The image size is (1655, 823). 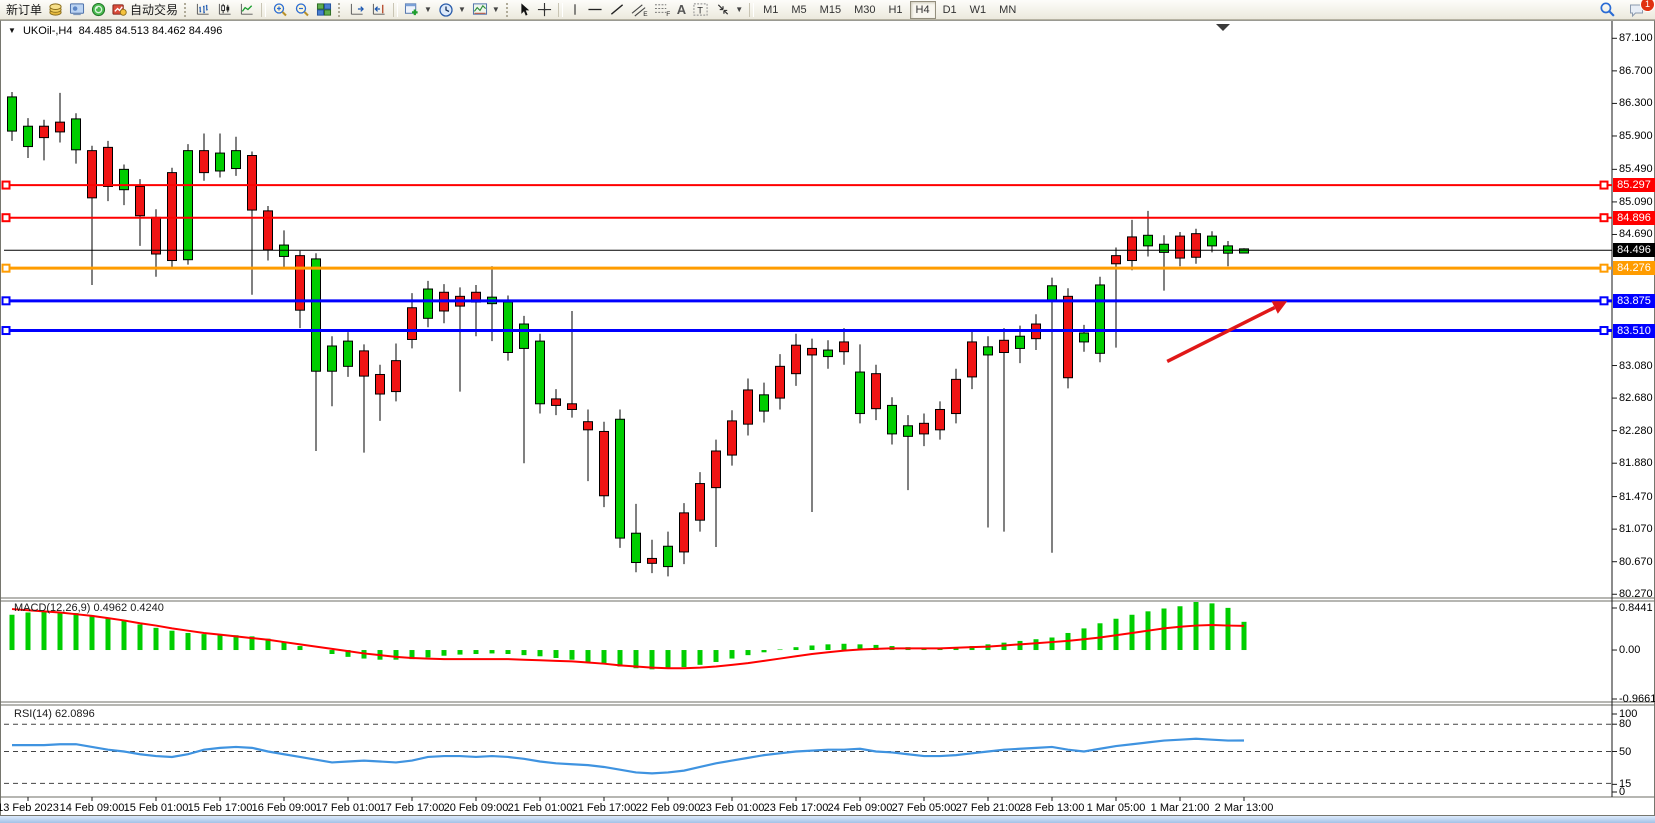 I want to click on market-watch-button, so click(x=55, y=10).